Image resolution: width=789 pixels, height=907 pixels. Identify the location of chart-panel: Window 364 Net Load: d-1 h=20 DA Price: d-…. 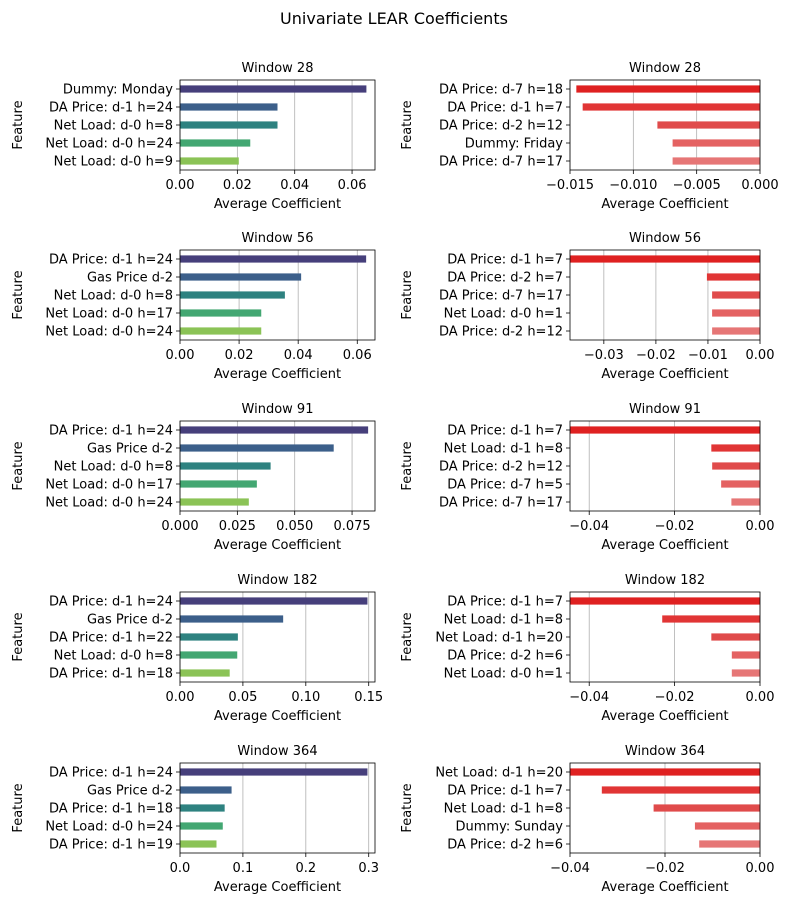
(587, 819).